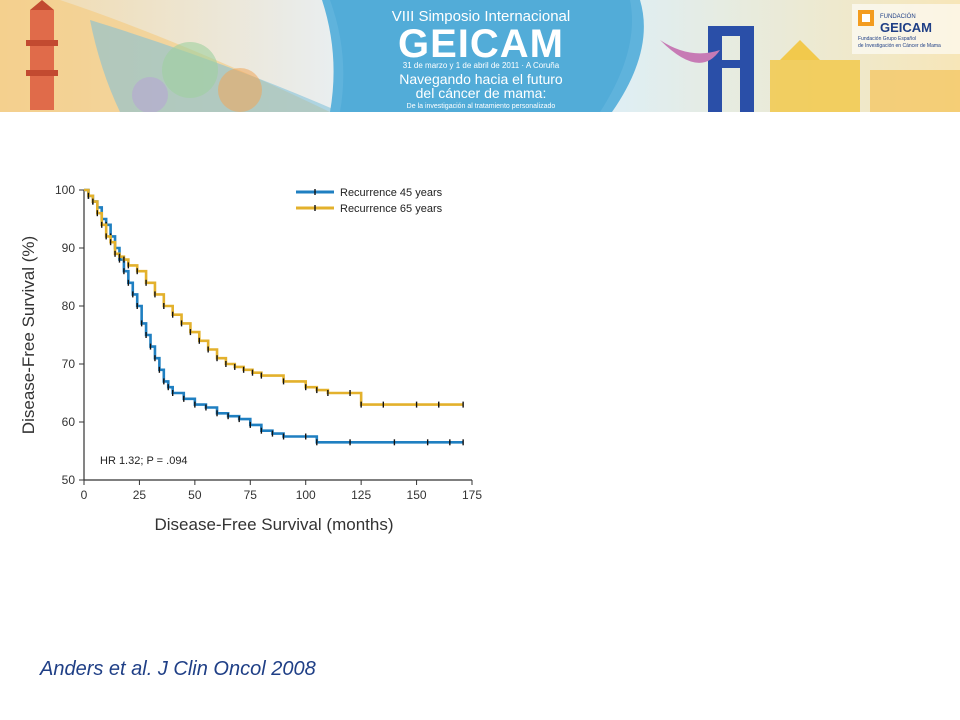 Image resolution: width=960 pixels, height=720 pixels. I want to click on banner-brand: GEICAM, so click(481, 44).